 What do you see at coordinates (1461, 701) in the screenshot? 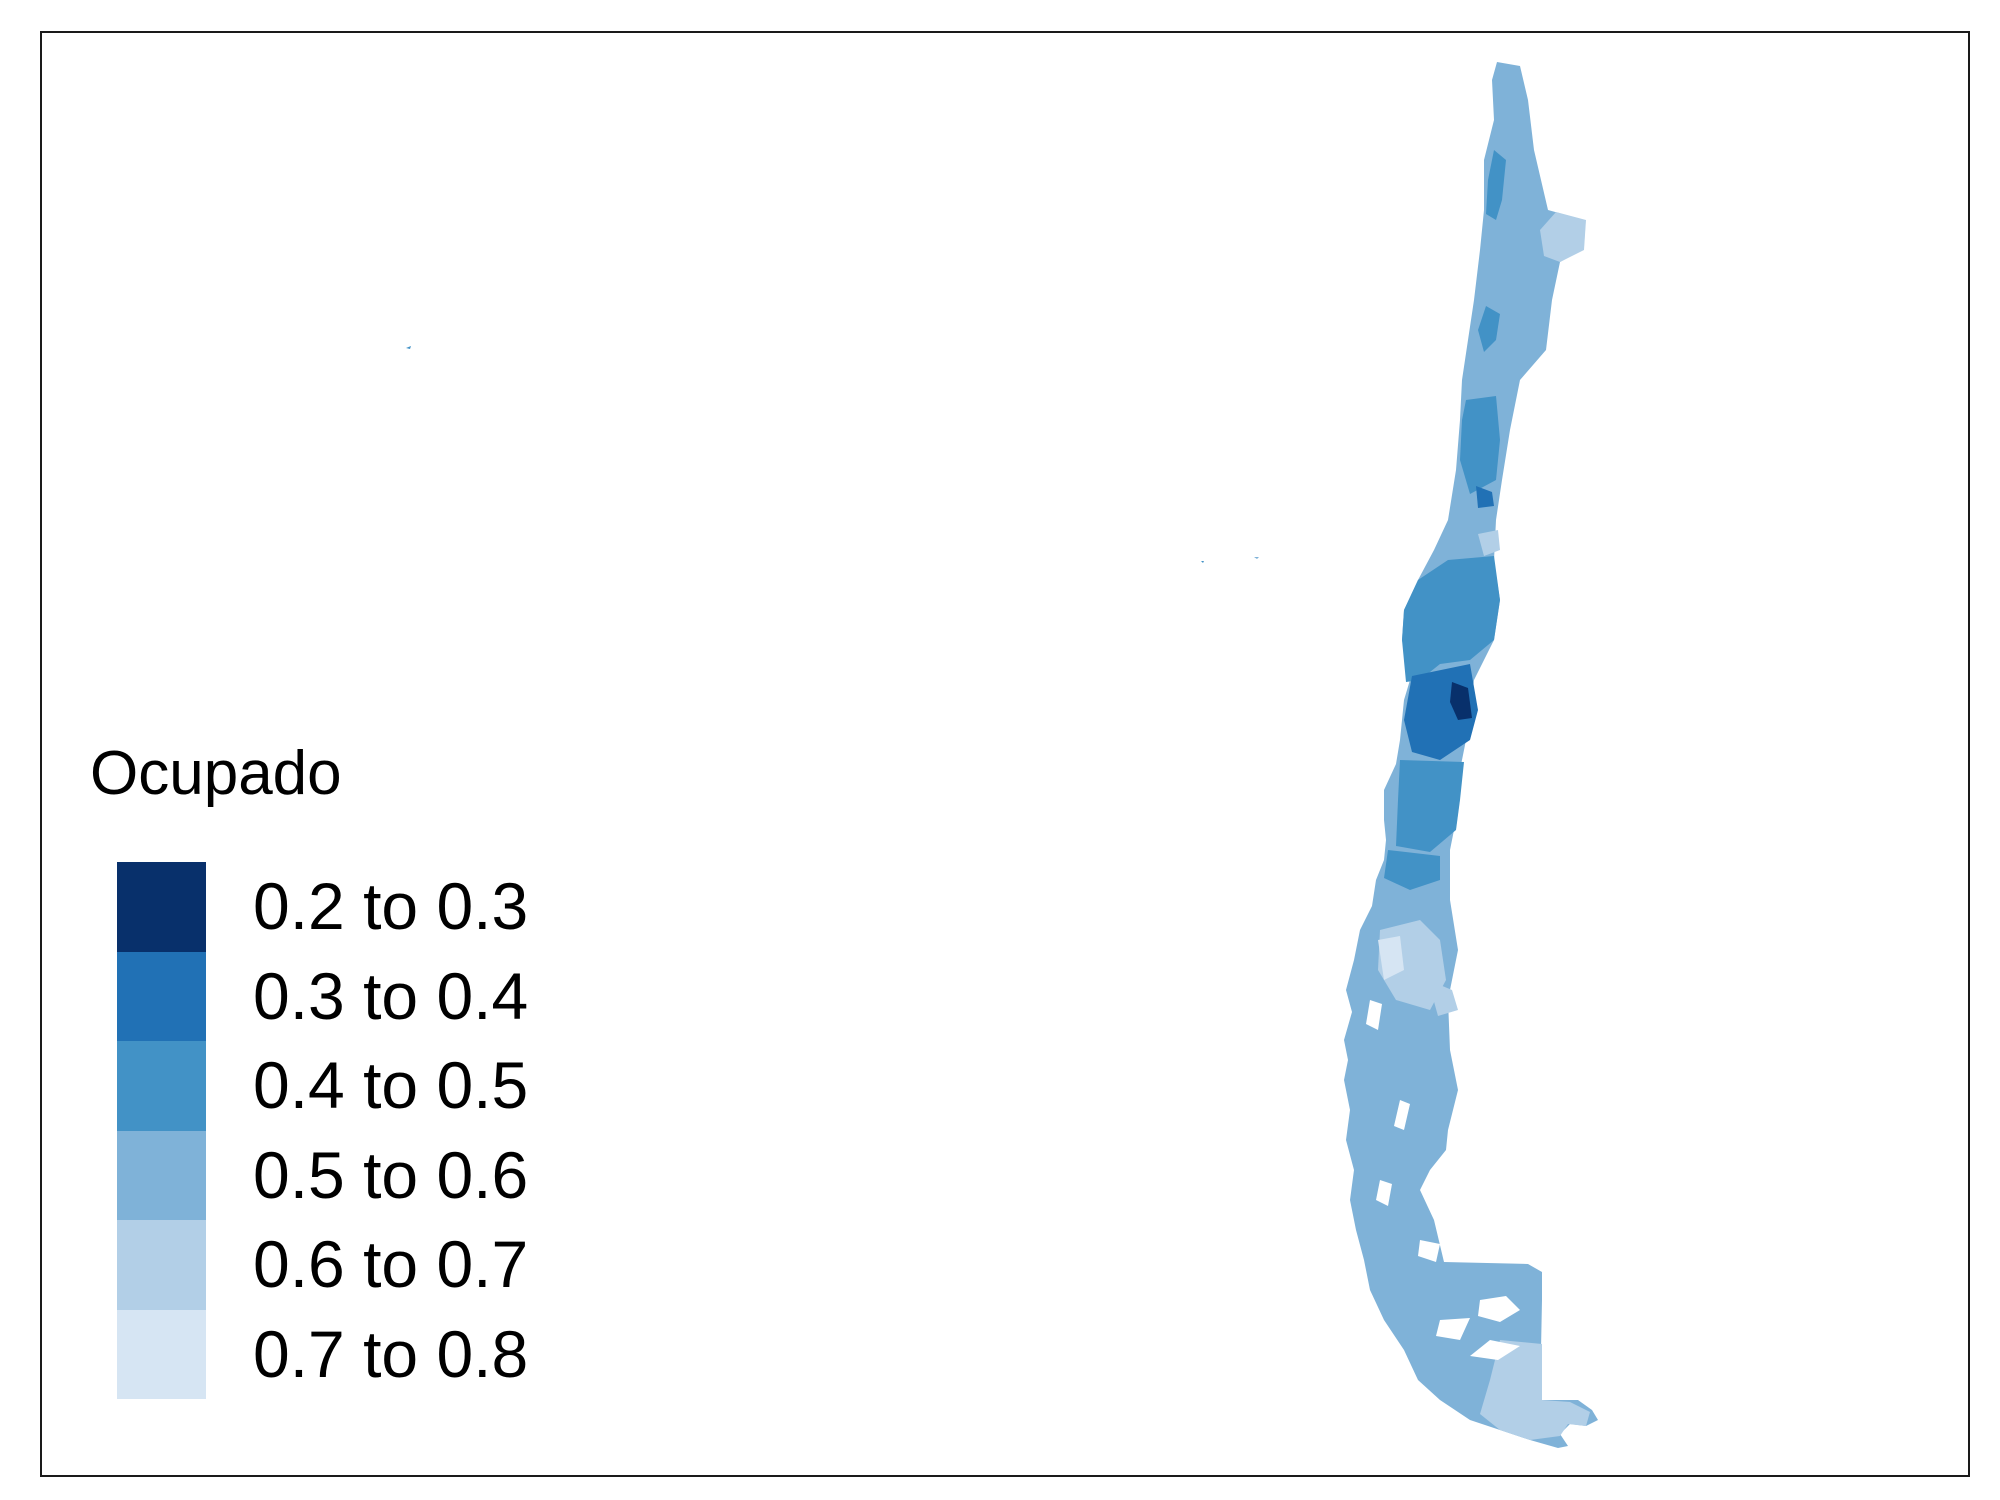
I see `region-capital` at bounding box center [1461, 701].